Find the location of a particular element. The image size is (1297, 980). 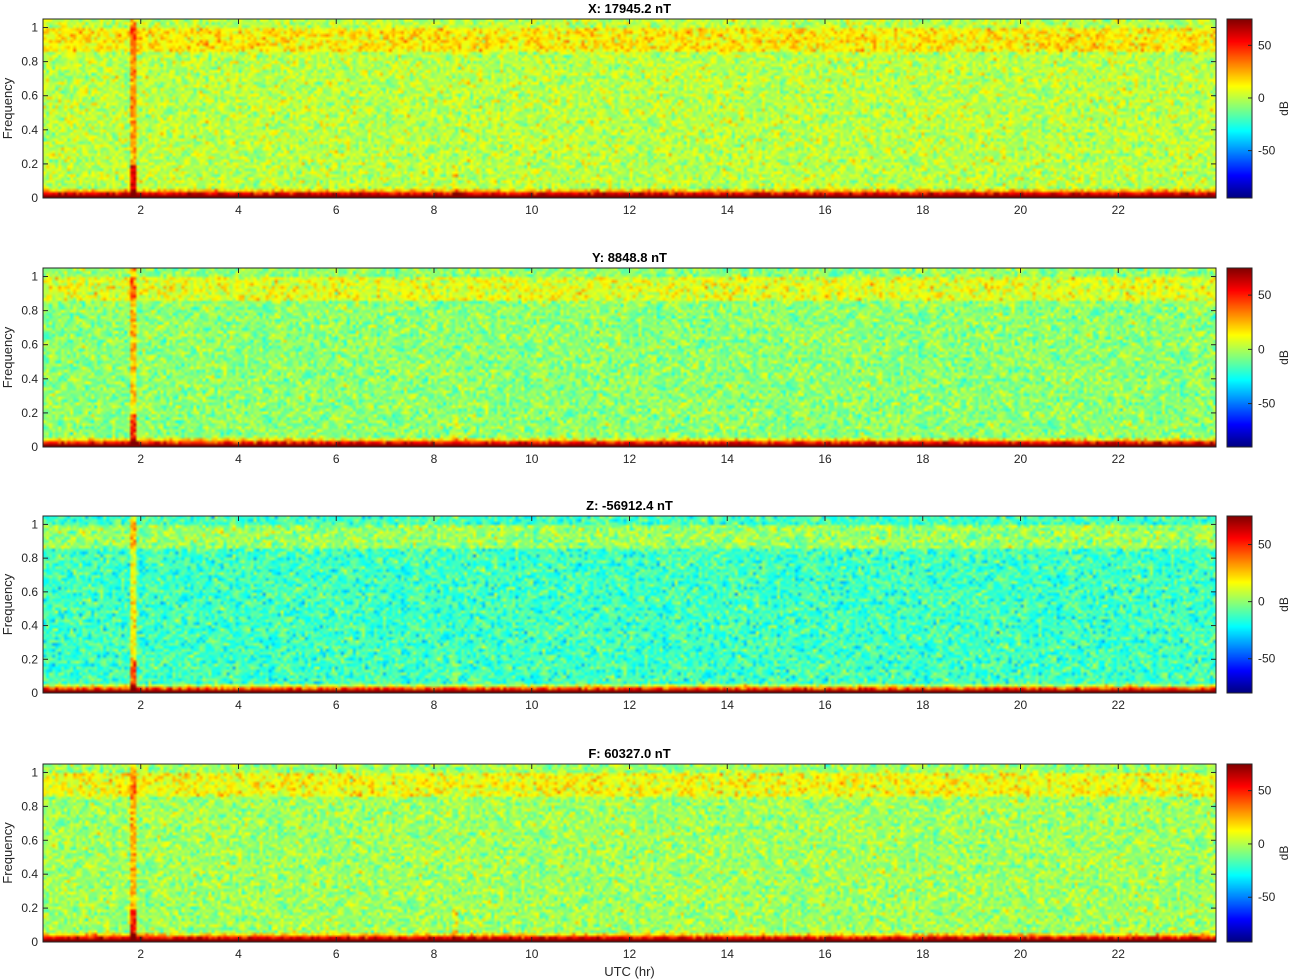

x-axis-label: UTC (hr) is located at coordinates (629, 971).